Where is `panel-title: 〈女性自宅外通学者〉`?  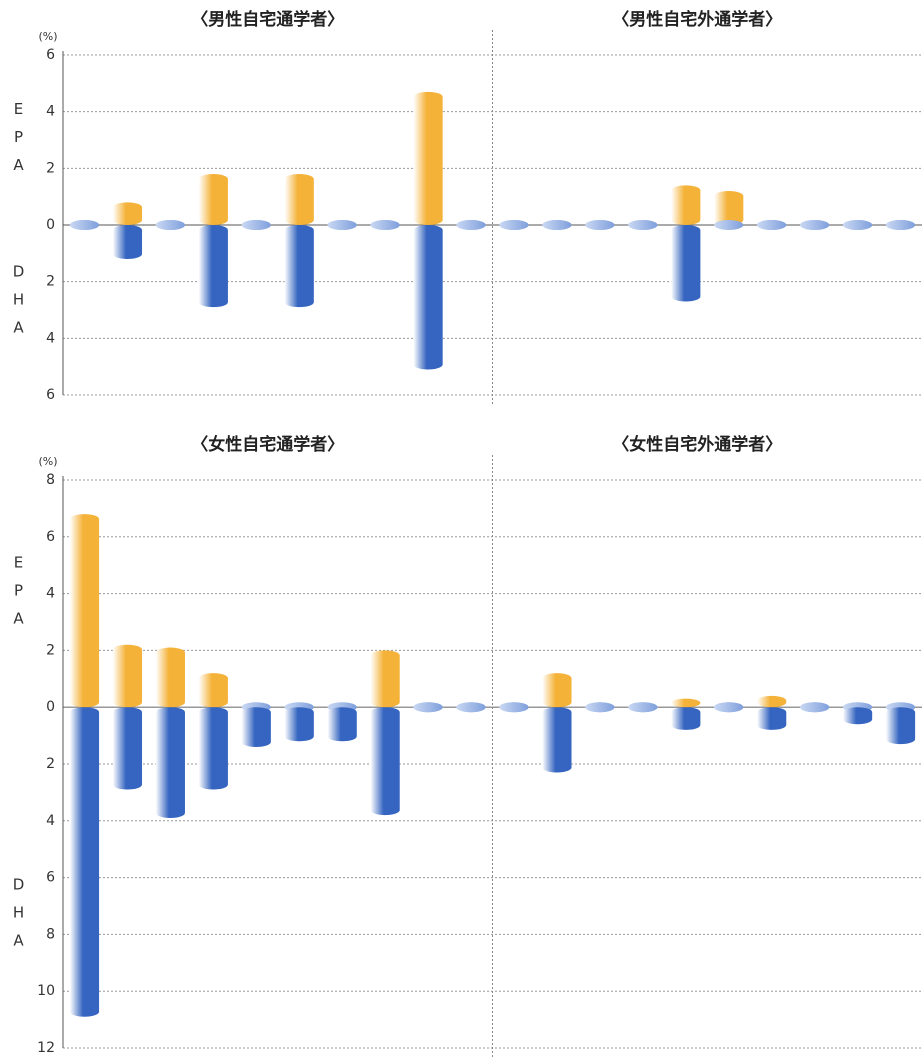
panel-title: 〈女性自宅外通学者〉 is located at coordinates (697, 444).